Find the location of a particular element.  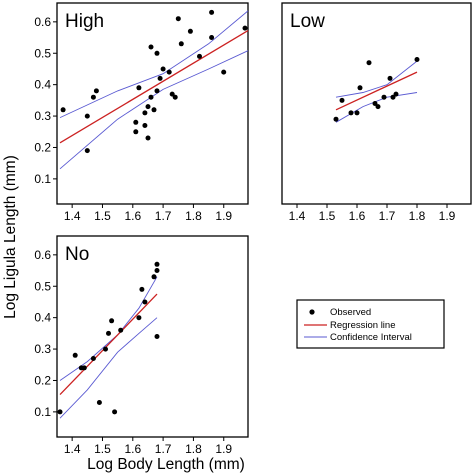

y-tick-label: 0.4 is located at coordinates (42, 318).